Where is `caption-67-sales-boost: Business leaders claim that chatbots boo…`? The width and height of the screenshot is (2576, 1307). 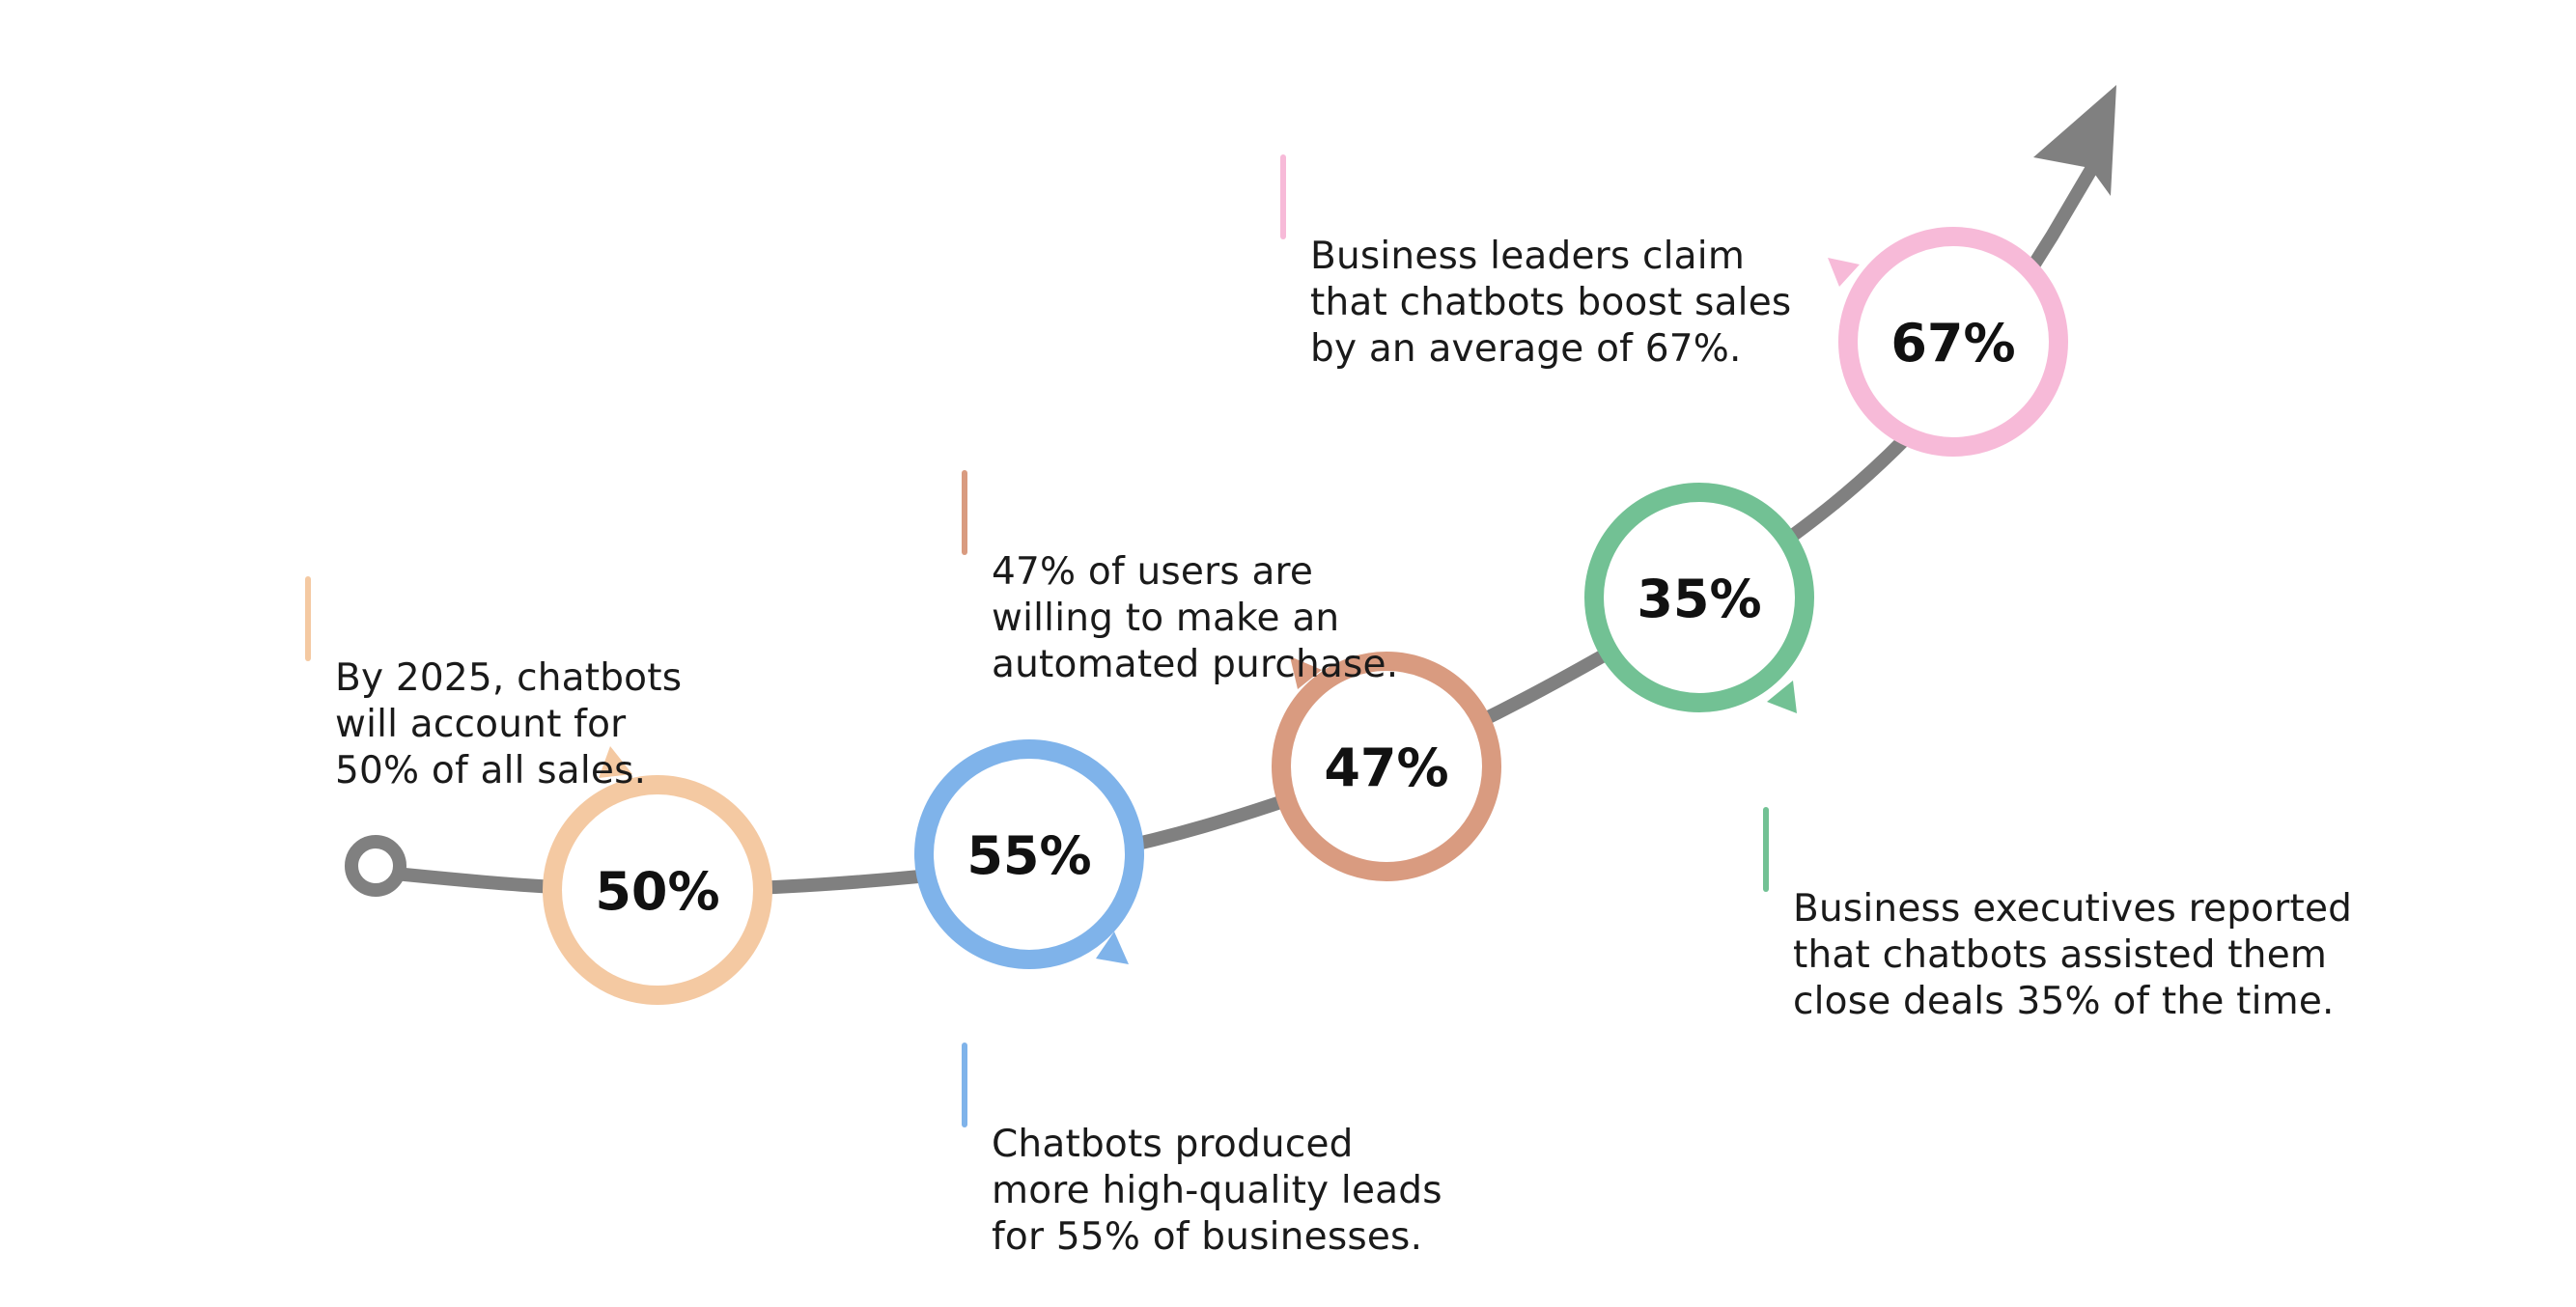
caption-67-sales-boost: Business leaders claim that chatbots boo… is located at coordinates (1566, 280).